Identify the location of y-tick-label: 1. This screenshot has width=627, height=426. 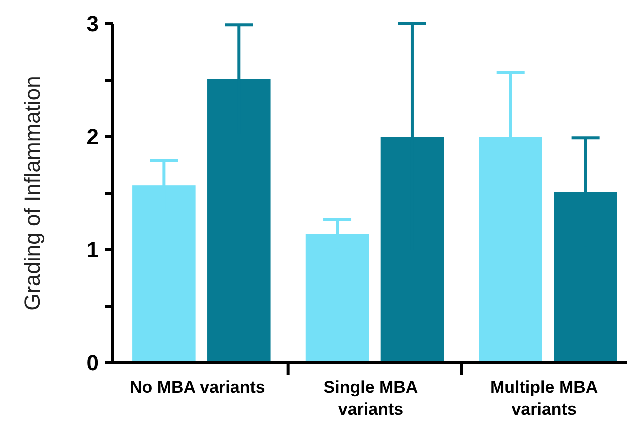
(92, 250).